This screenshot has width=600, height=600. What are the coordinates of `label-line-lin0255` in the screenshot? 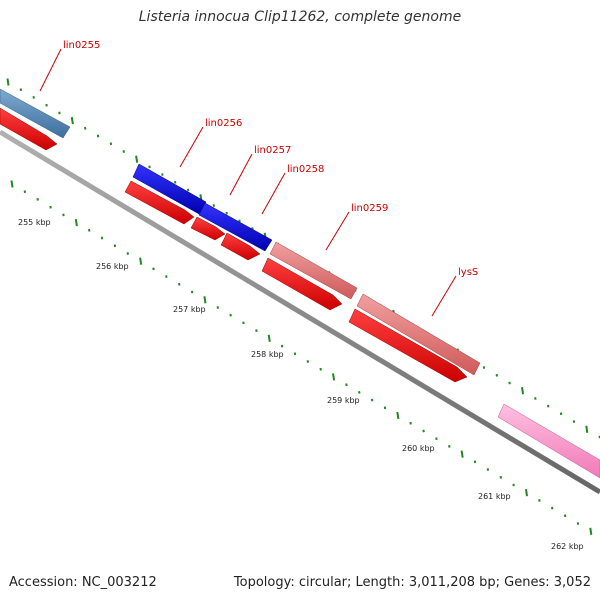 It's located at (50, 70).